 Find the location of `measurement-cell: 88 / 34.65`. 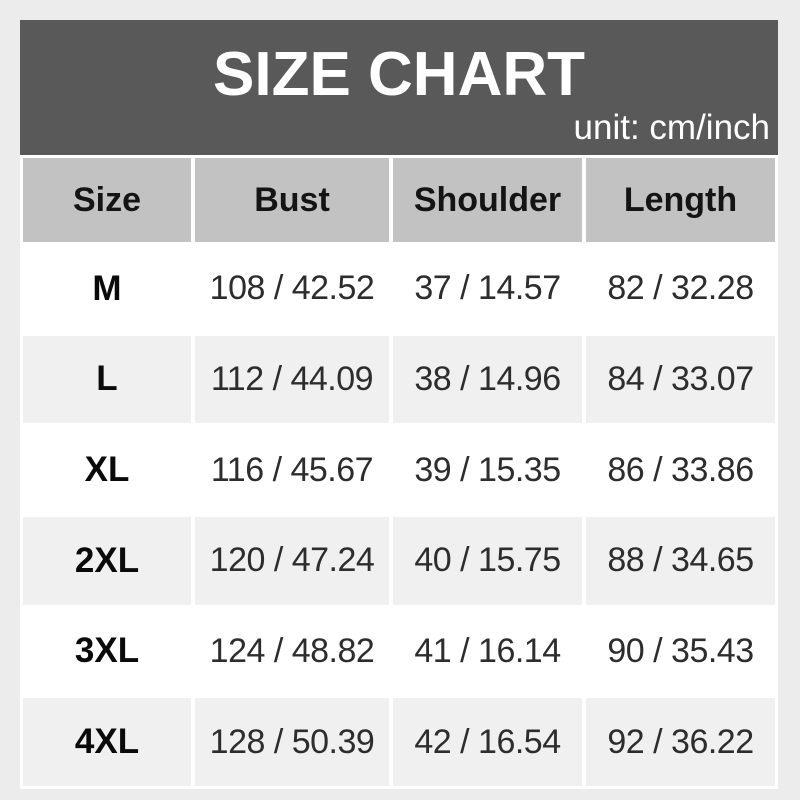

measurement-cell: 88 / 34.65 is located at coordinates (680, 560).